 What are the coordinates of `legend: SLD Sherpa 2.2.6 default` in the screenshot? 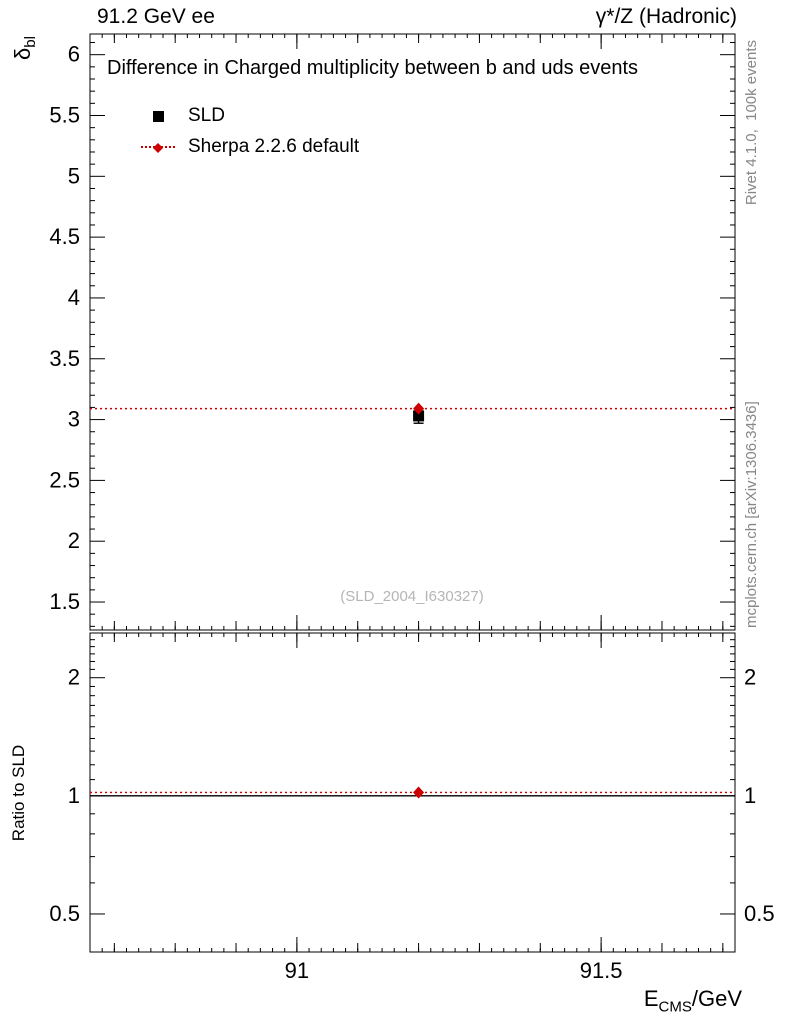 It's located at (250, 131).